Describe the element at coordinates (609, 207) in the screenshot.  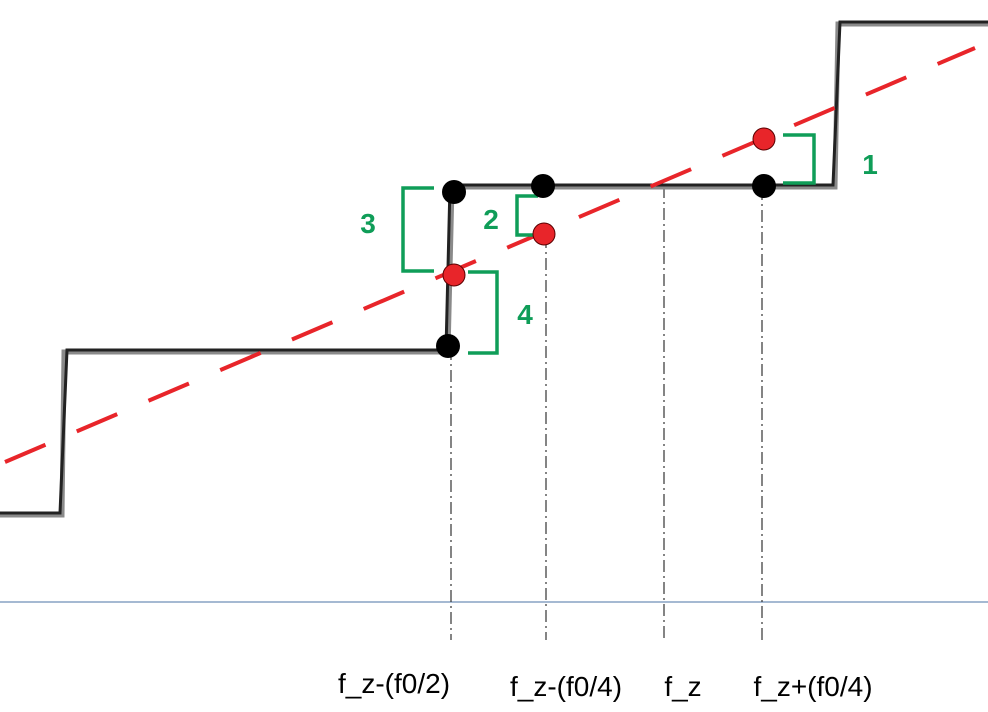
I see `linear-points` at that location.